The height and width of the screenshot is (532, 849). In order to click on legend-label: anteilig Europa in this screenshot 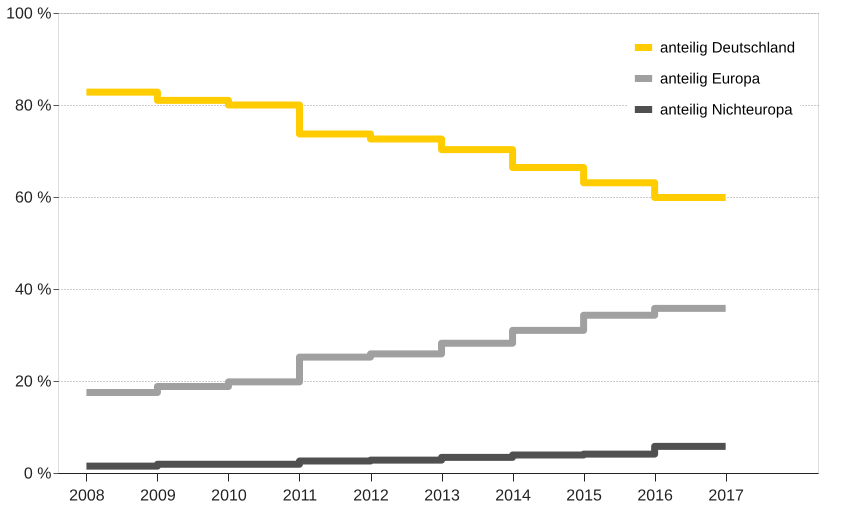, I will do `click(710, 79)`.